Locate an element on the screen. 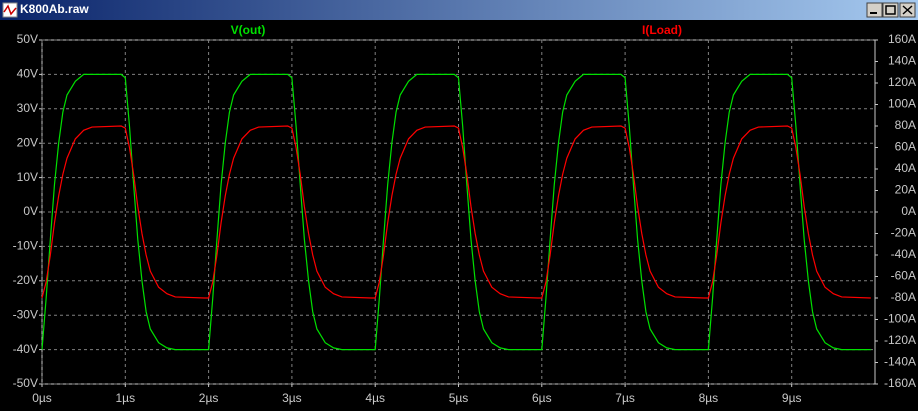 The height and width of the screenshot is (411, 918). y2-tick-label: -80A is located at coordinates (903, 297).